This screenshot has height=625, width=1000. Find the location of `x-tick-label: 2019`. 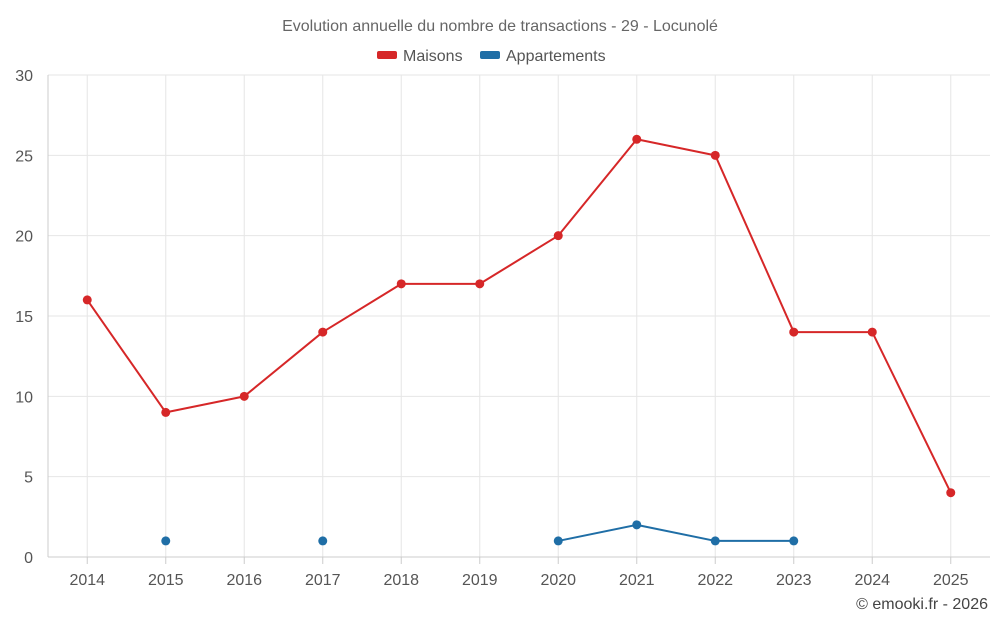

x-tick-label: 2019 is located at coordinates (480, 580).